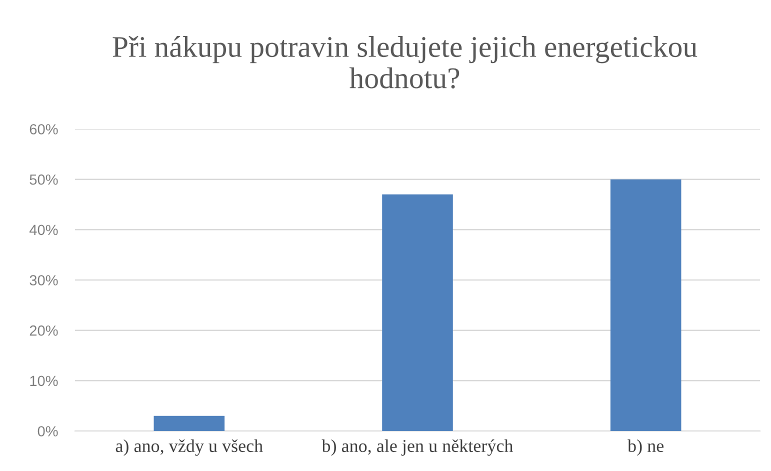 The height and width of the screenshot is (471, 771). Describe the element at coordinates (44, 330) in the screenshot. I see `y-tick-label: 20%` at that location.